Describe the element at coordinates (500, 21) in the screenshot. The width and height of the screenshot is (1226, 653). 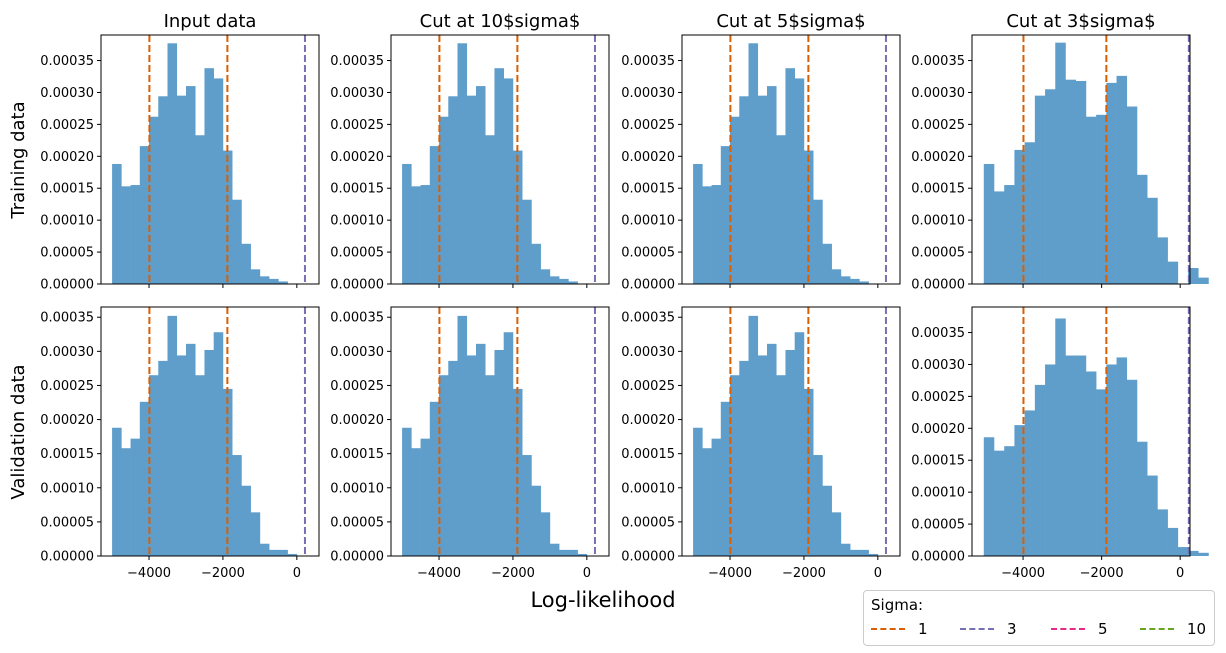
I see `col-title-2: Cut at 10$sigma$` at that location.